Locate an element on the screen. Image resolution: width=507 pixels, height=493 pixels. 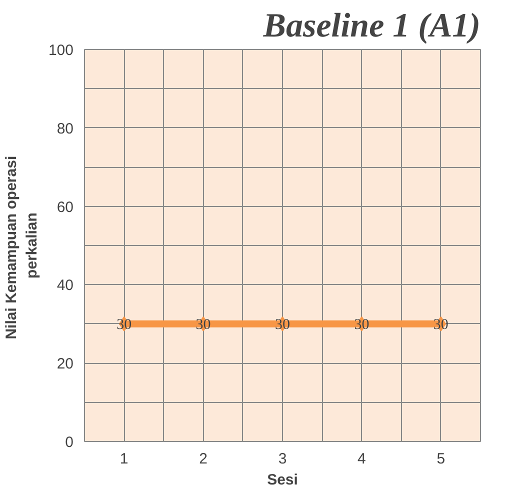
x-tick-label: 2 is located at coordinates (203, 459).